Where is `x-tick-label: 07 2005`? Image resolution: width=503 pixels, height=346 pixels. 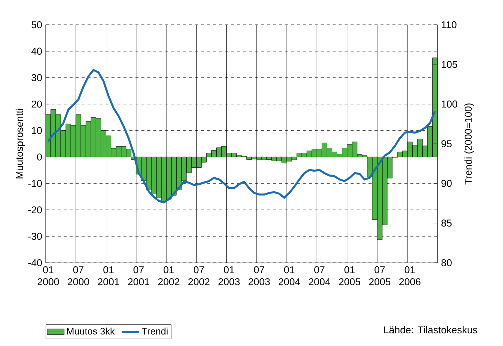 x-tick-label: 07 2005 is located at coordinates (380, 276).